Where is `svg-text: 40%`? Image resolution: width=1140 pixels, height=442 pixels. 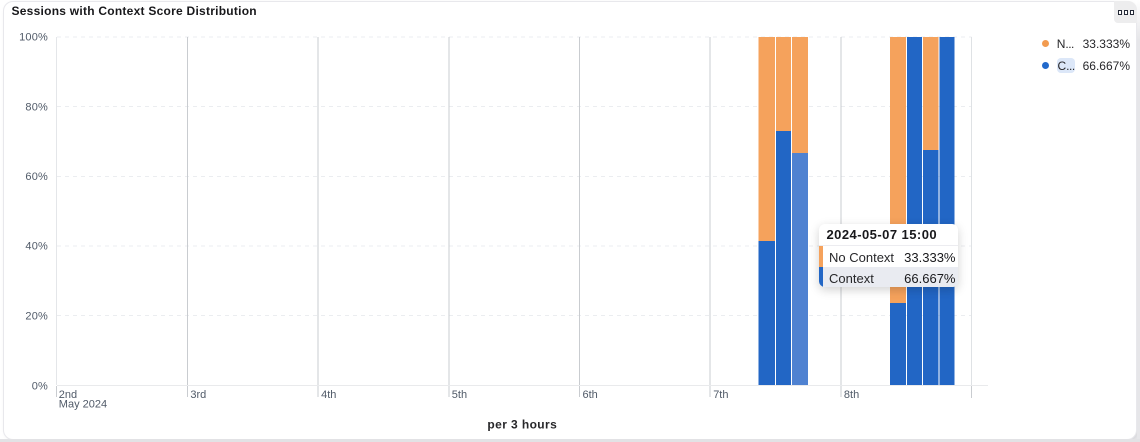 svg-text: 40% is located at coordinates (36, 247).